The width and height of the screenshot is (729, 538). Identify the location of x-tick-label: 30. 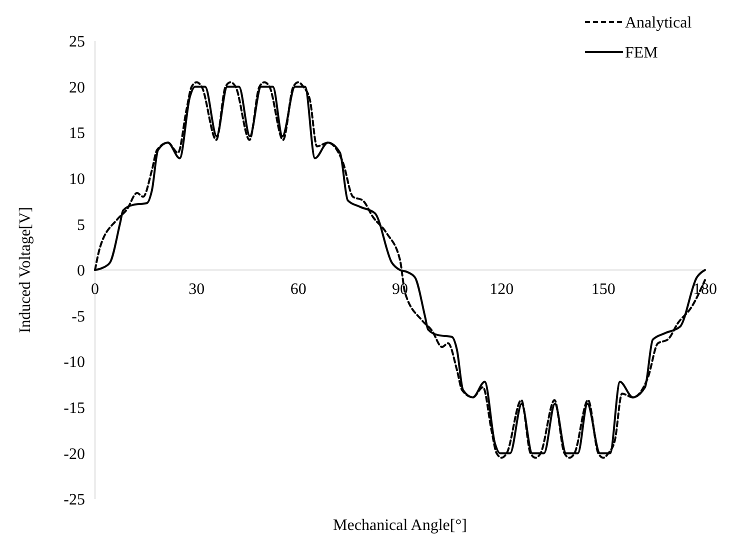
(196, 289).